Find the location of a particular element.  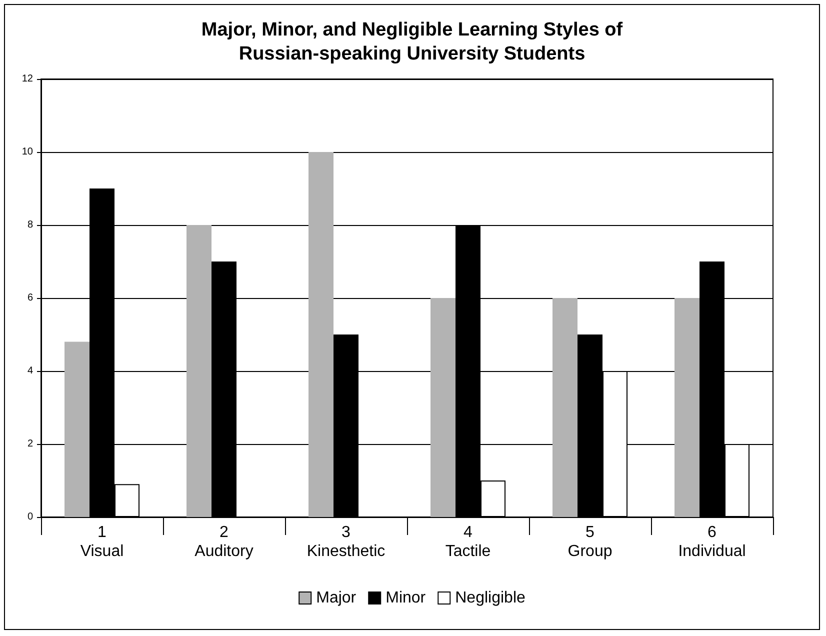

y-tick-label: 4 is located at coordinates (30, 371).